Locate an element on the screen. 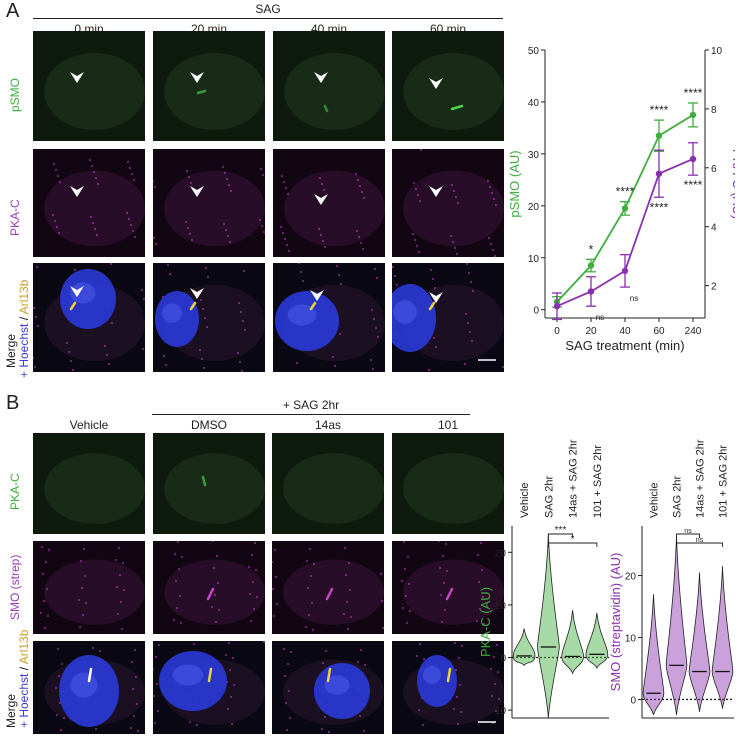  panel-a-treatment-label: SAG is located at coordinates (268, 9).